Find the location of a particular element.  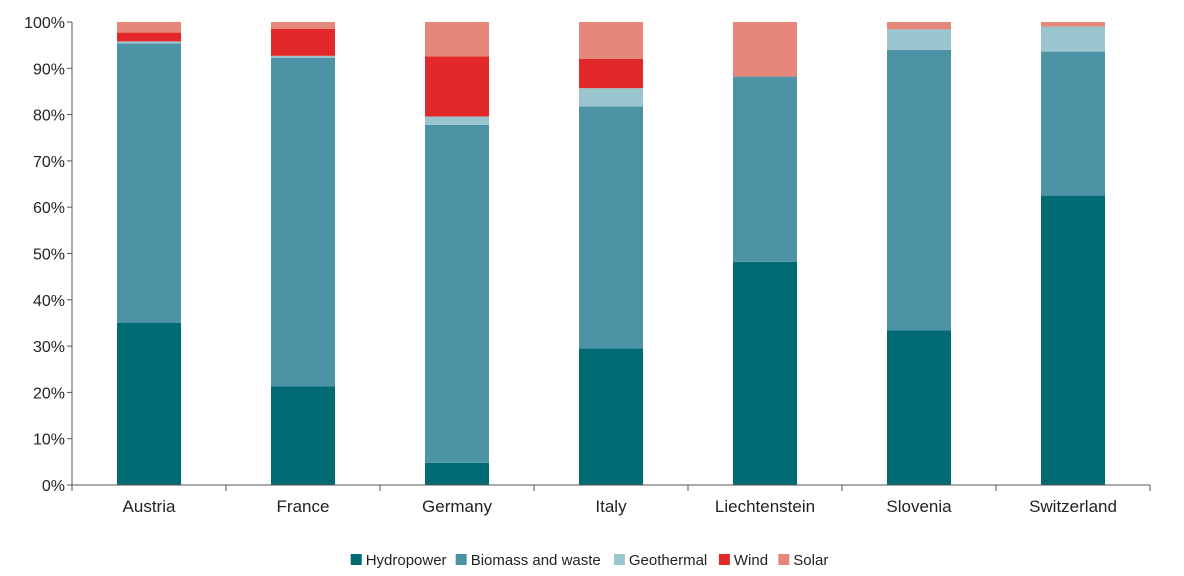

legend-swatch-hydropower is located at coordinates (356, 559).